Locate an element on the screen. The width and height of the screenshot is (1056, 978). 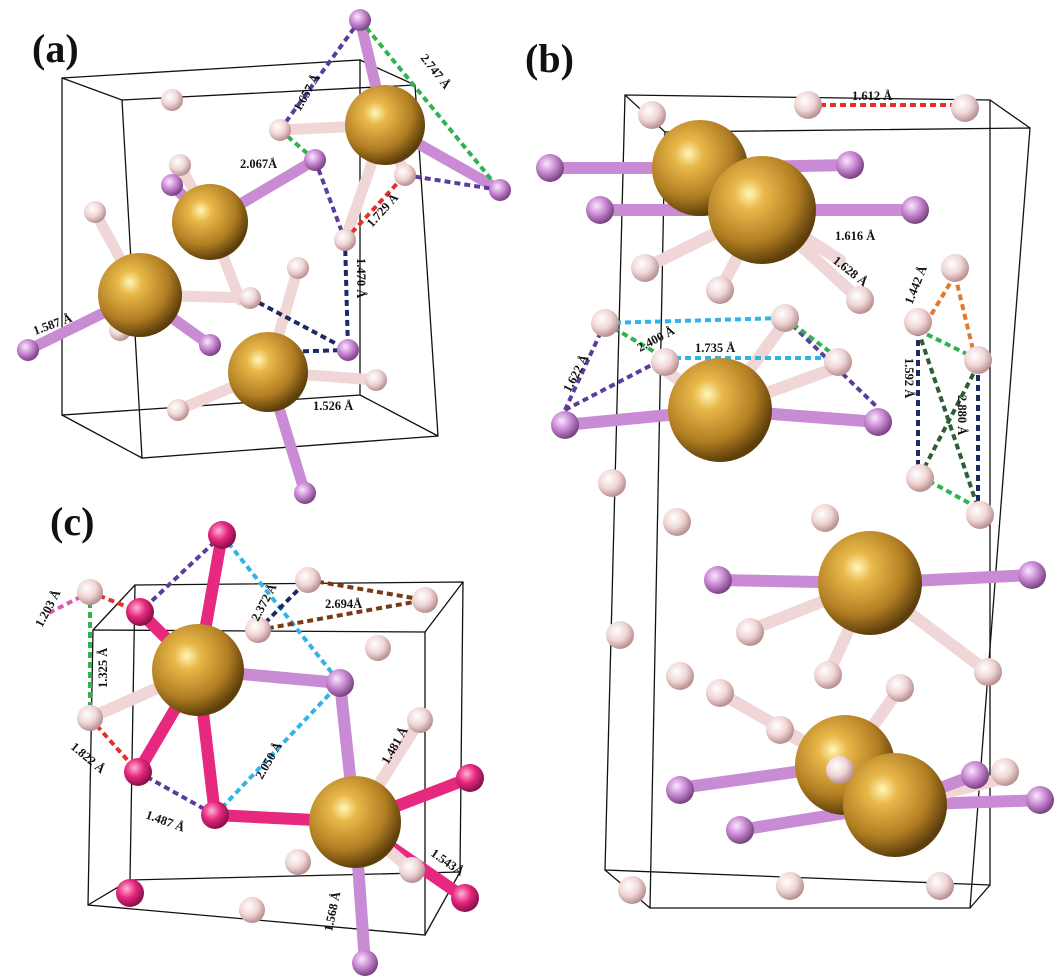
distance-label: 1.442 Å is located at coordinates (916, 285).